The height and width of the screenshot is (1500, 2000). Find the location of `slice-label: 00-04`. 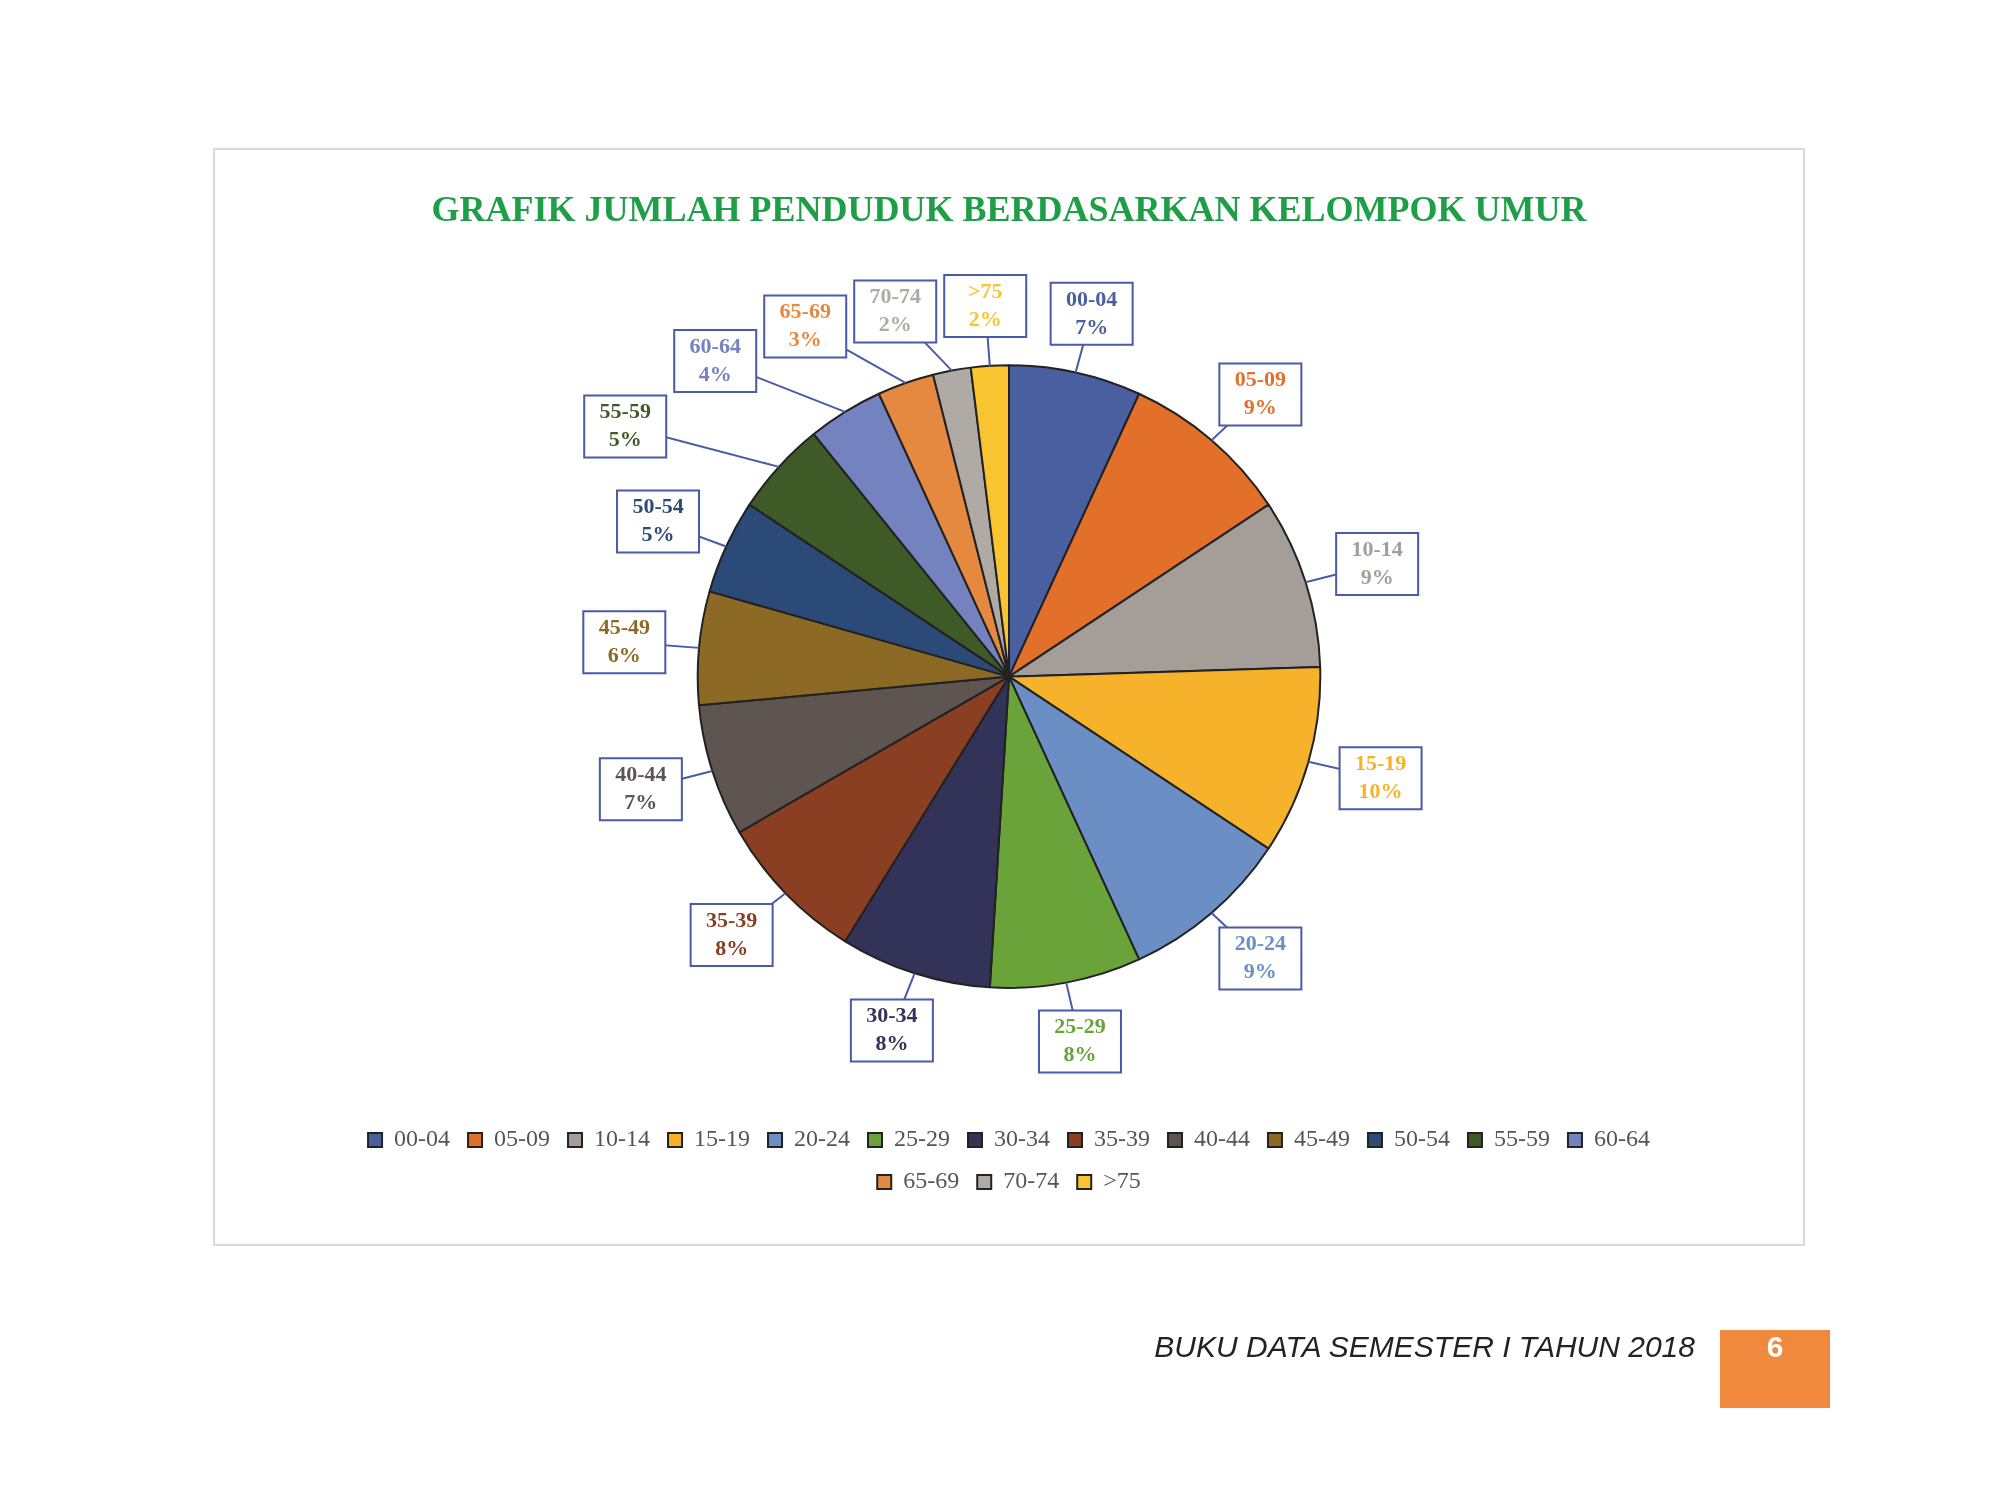

slice-label: 00-04 is located at coordinates (1091, 298).